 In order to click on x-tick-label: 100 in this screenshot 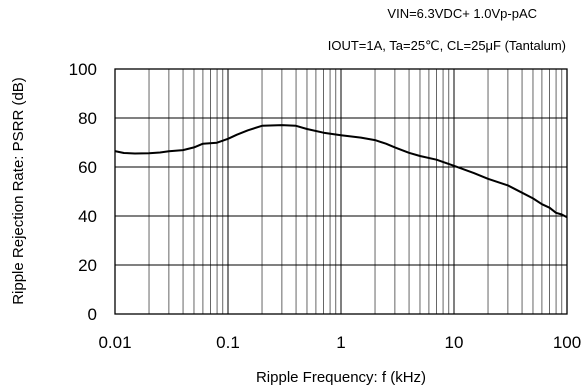, I will do `click(567, 342)`.